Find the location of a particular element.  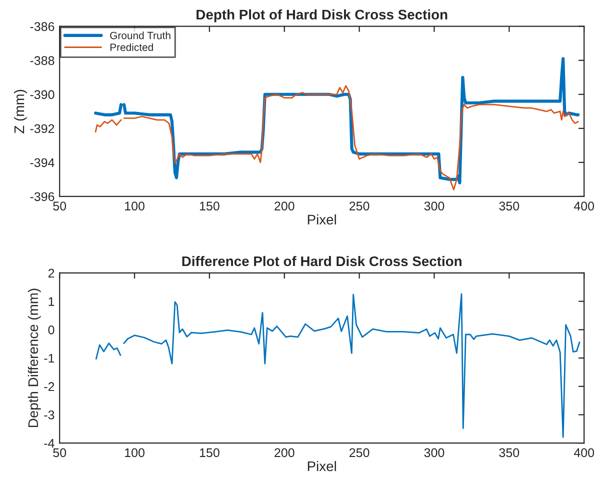

legend-label: Ground Truth is located at coordinates (140, 36).